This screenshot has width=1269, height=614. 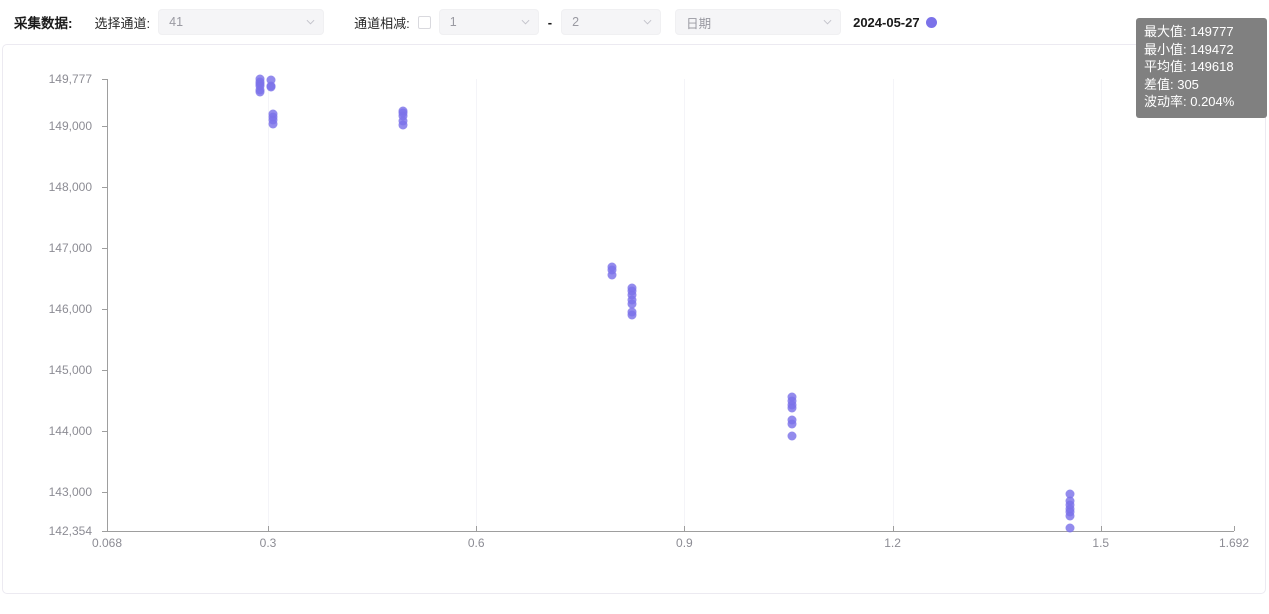 What do you see at coordinates (931, 22) in the screenshot?
I see `legend-series-dot` at bounding box center [931, 22].